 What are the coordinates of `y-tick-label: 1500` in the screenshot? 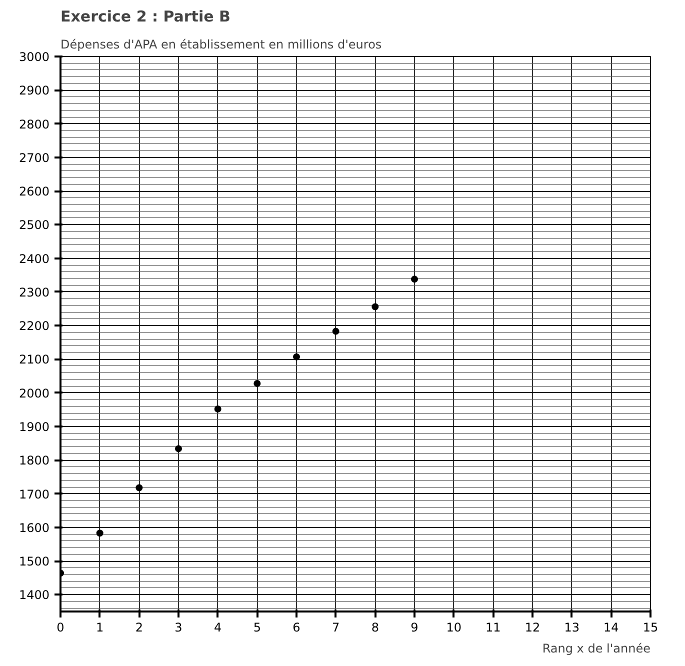 It's located at (34, 561).